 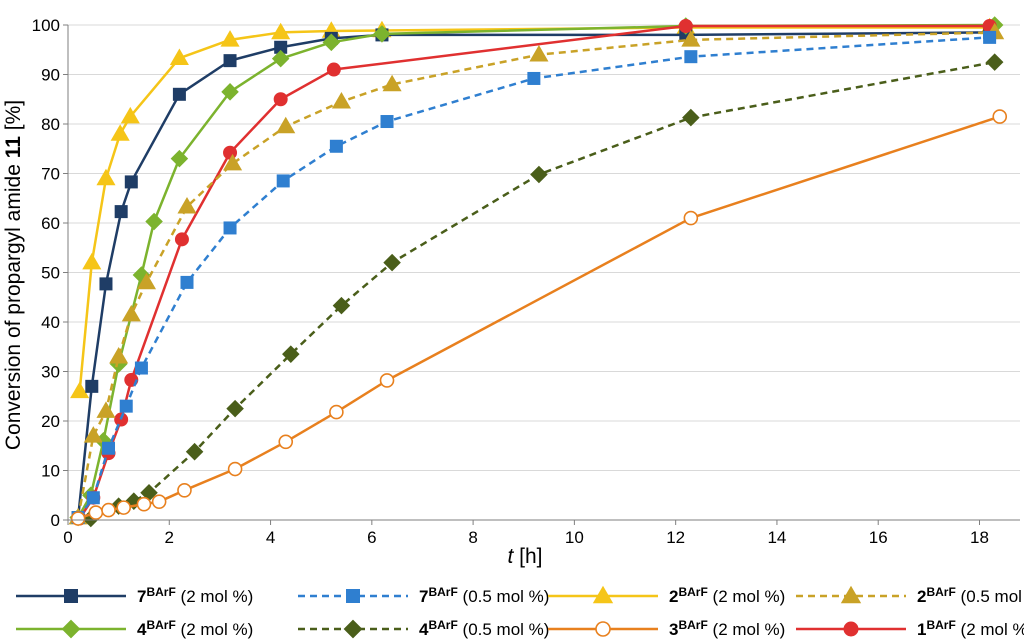 I want to click on y-tick-label: 40, so click(x=50, y=322).